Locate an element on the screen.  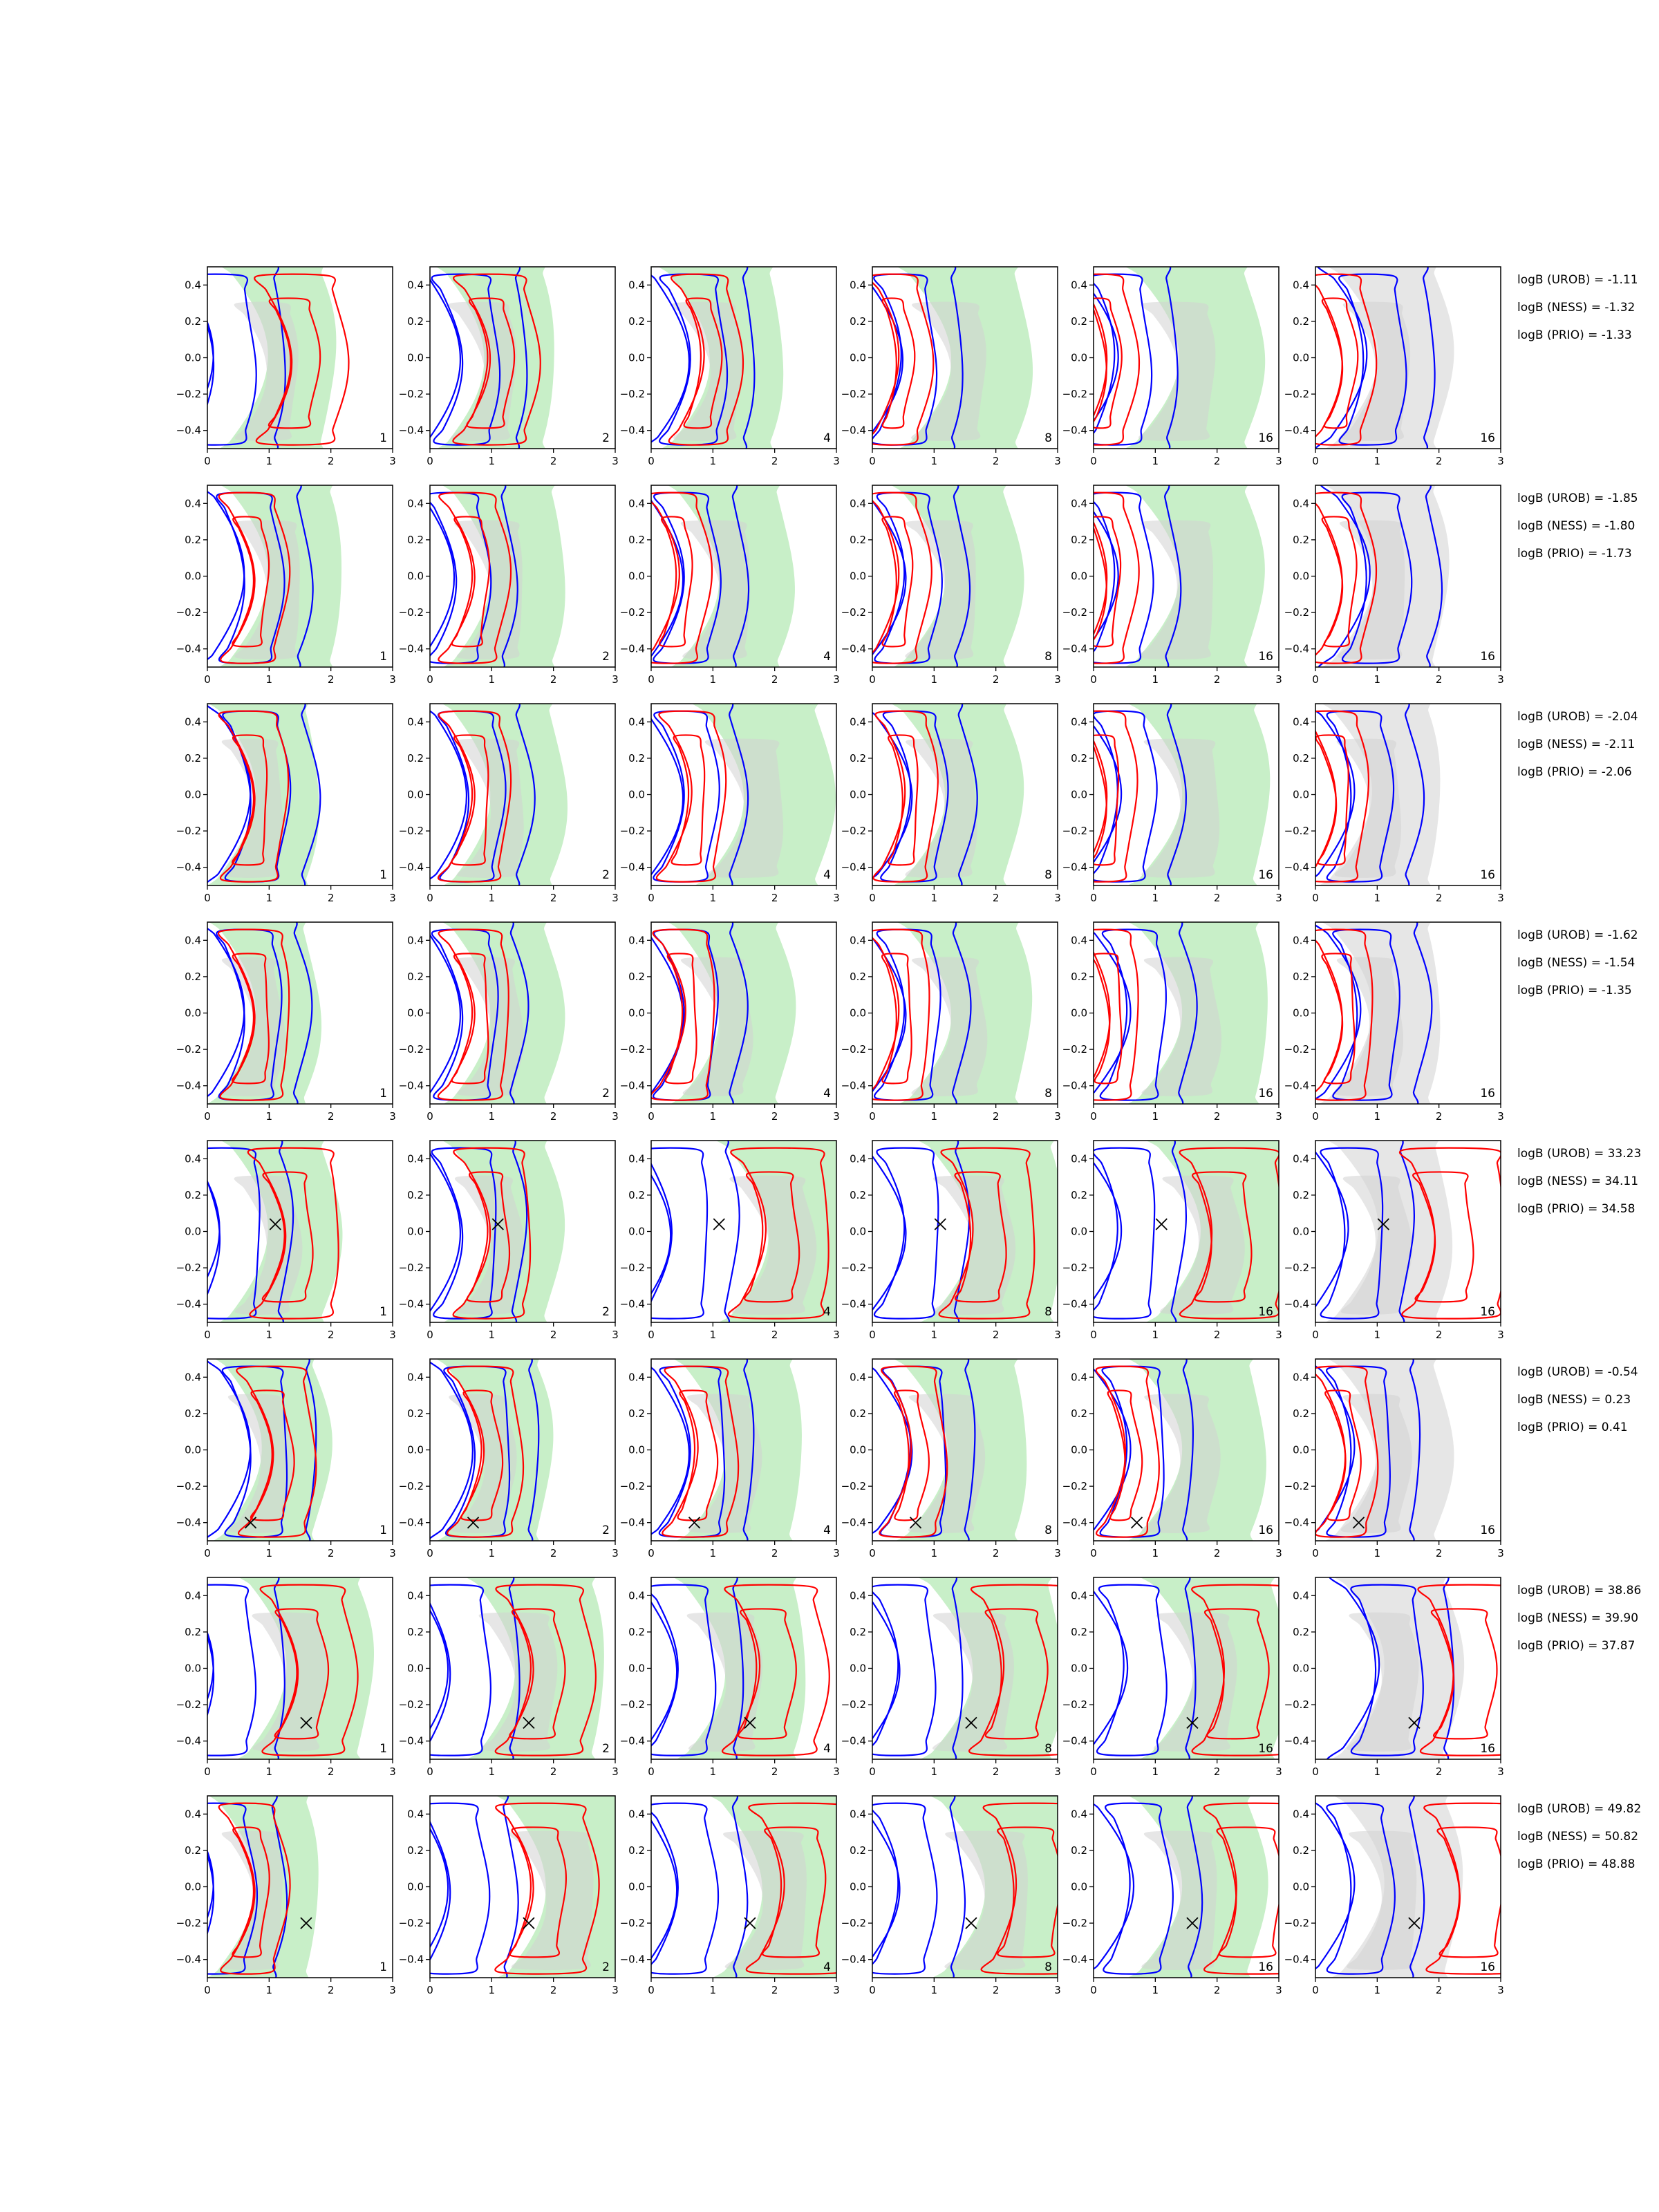
logb-annotation: logB (UROB) = 49.82 is located at coordinates (1579, 1809).